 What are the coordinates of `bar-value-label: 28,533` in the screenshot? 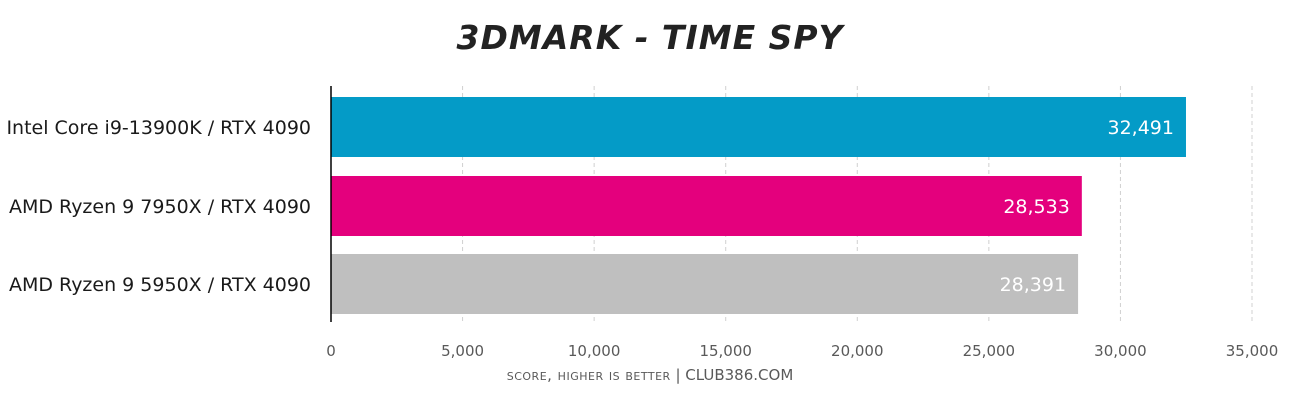 It's located at (1036, 207).